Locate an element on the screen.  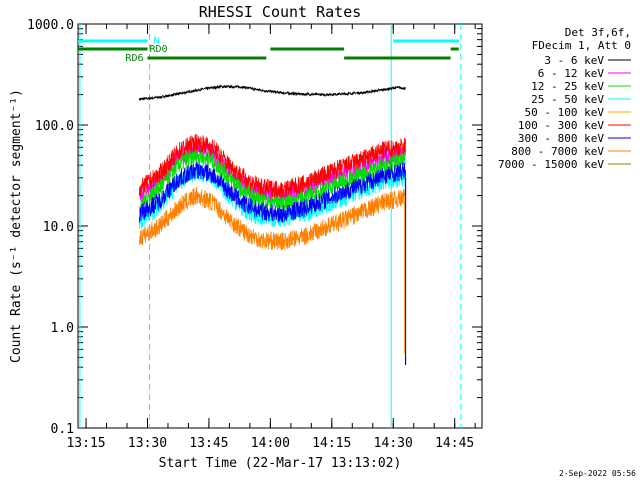
x-tick-label: 14:30 is located at coordinates (393, 443).